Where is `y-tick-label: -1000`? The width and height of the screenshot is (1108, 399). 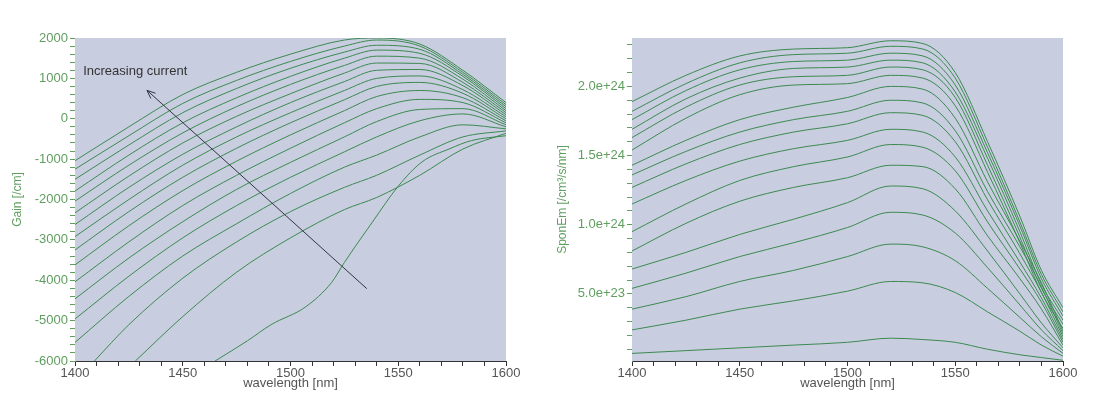
y-tick-label: -1000 is located at coordinates (51, 158).